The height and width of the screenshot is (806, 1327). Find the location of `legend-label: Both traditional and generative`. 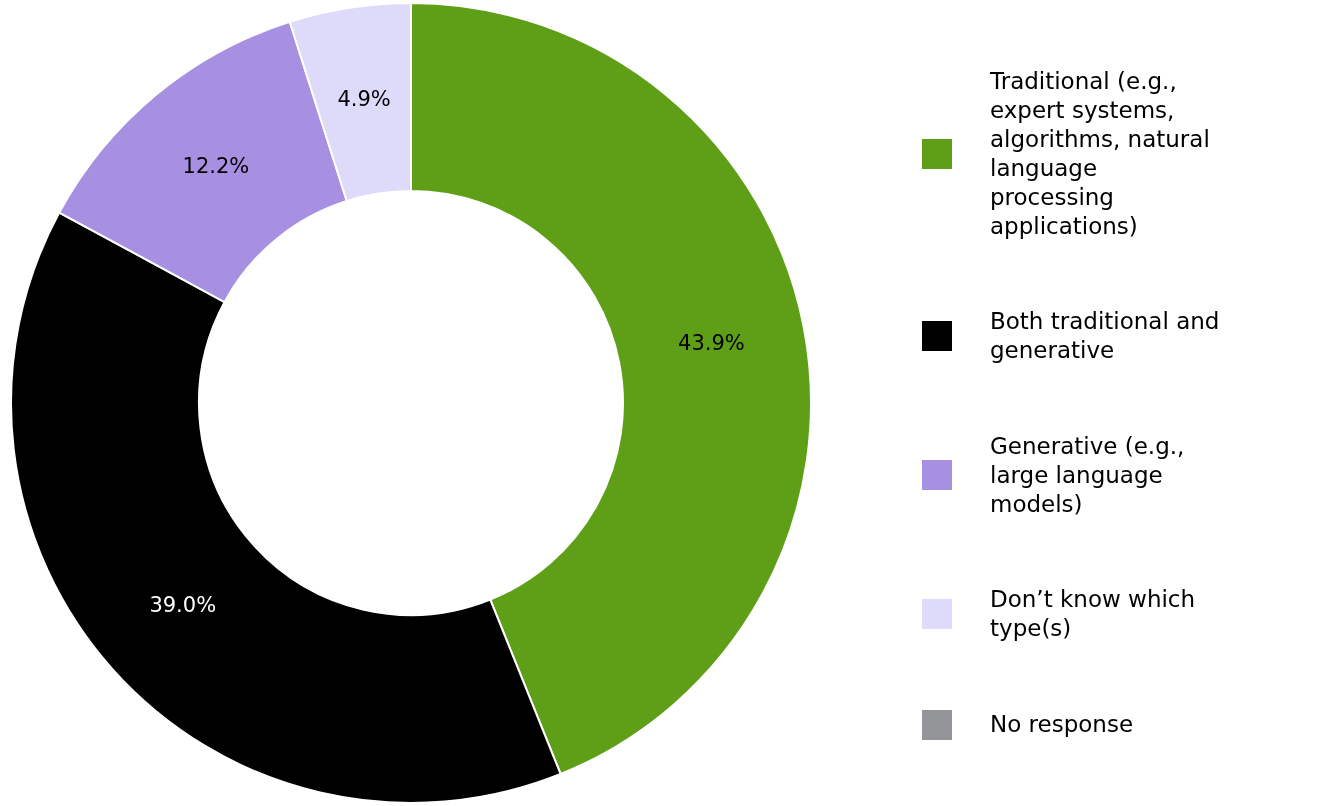

legend-label: Both traditional and generative is located at coordinates (1105, 336).